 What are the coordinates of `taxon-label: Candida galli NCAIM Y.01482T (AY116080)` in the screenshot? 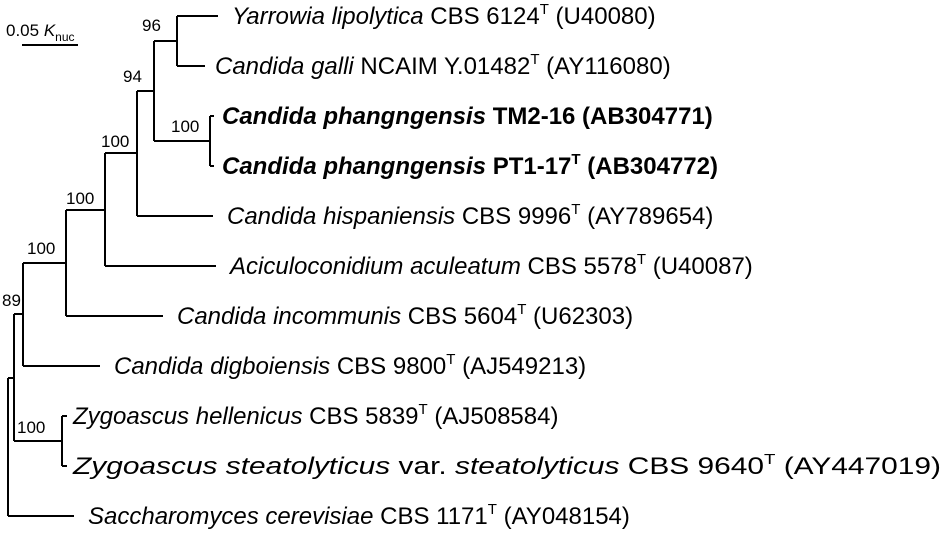 It's located at (443, 65).